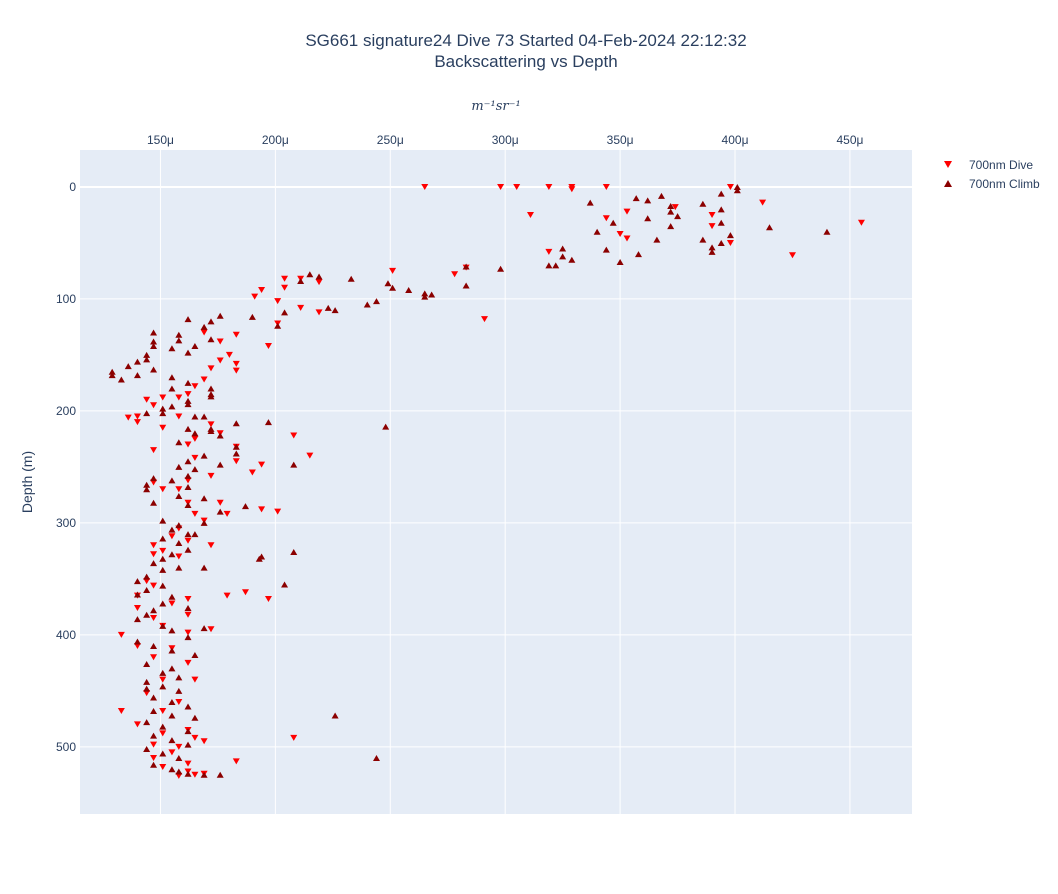  What do you see at coordinates (72, 187) in the screenshot?
I see `y-tick-label: 0` at bounding box center [72, 187].